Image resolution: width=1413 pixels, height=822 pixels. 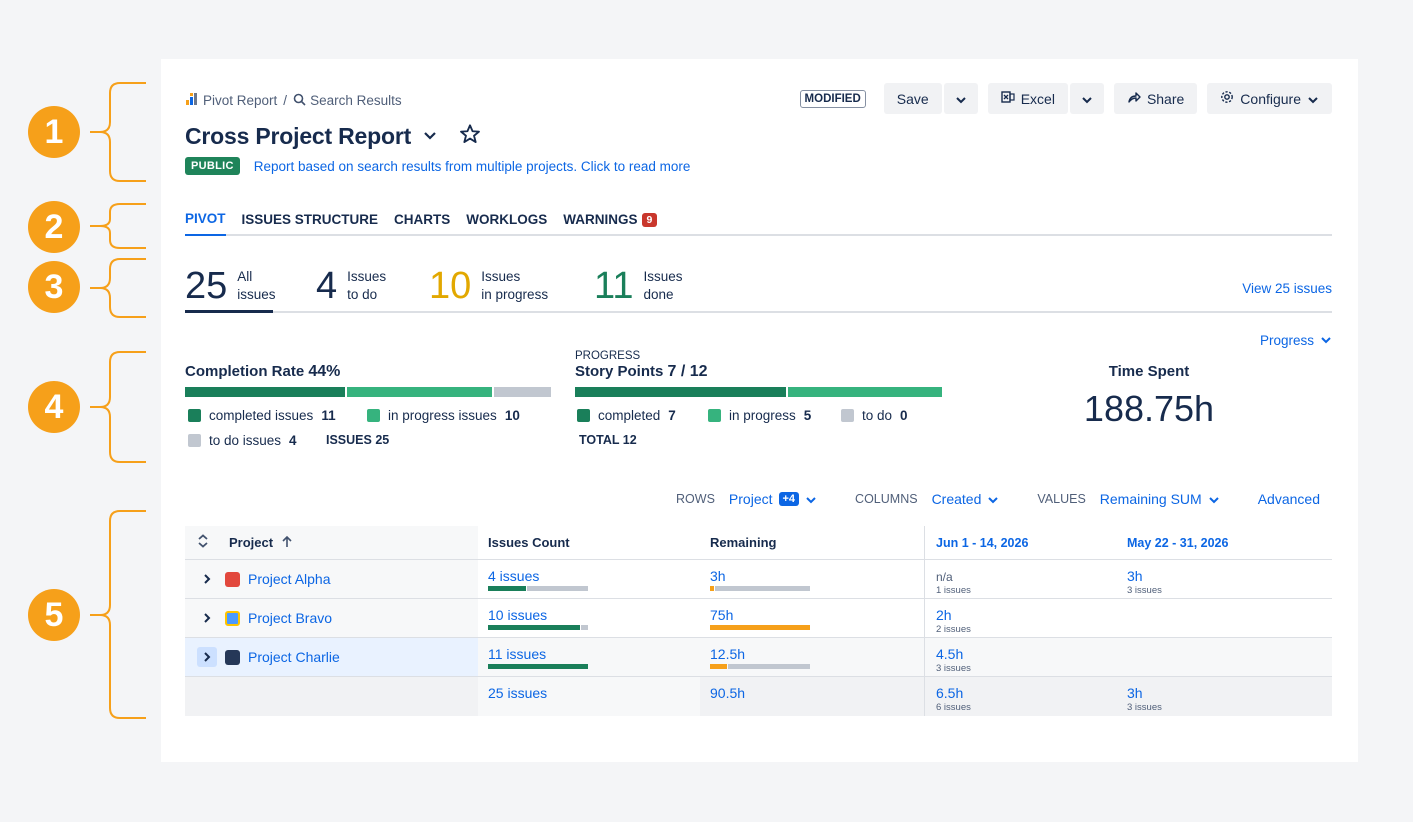 I want to click on rows-dropdown: Project +4, so click(x=773, y=499).